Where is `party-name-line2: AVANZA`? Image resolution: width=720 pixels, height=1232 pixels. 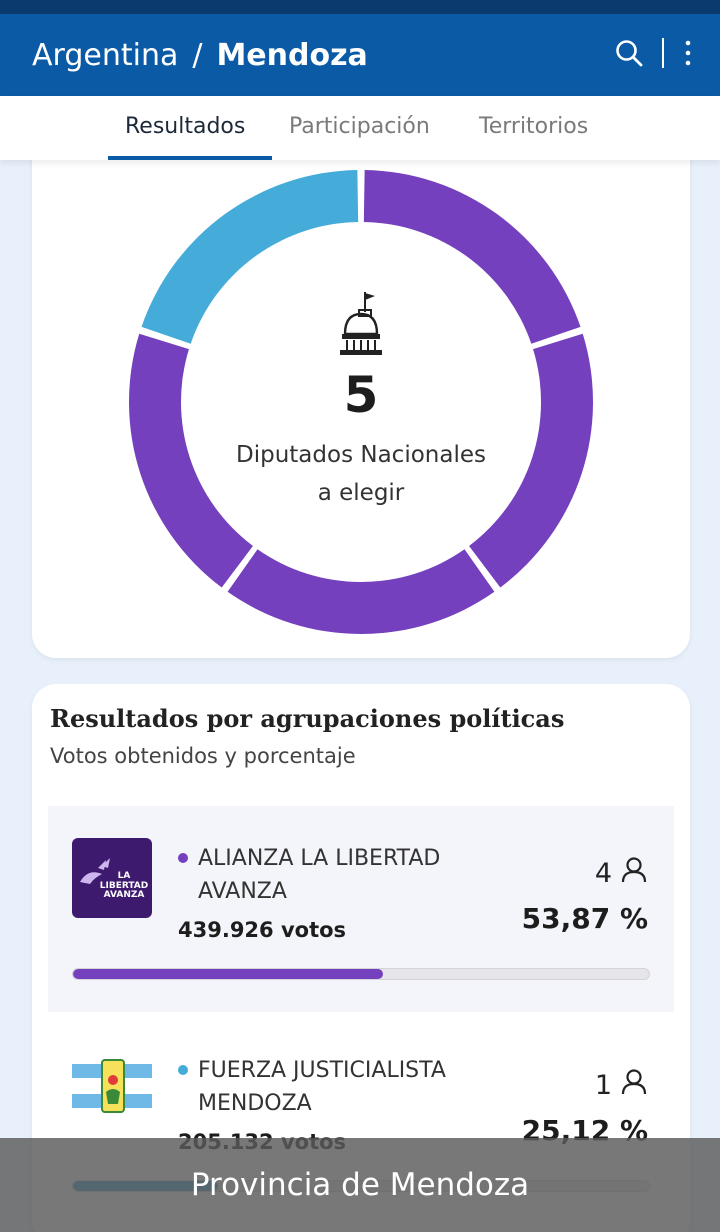
party-name-line2: AVANZA is located at coordinates (242, 891).